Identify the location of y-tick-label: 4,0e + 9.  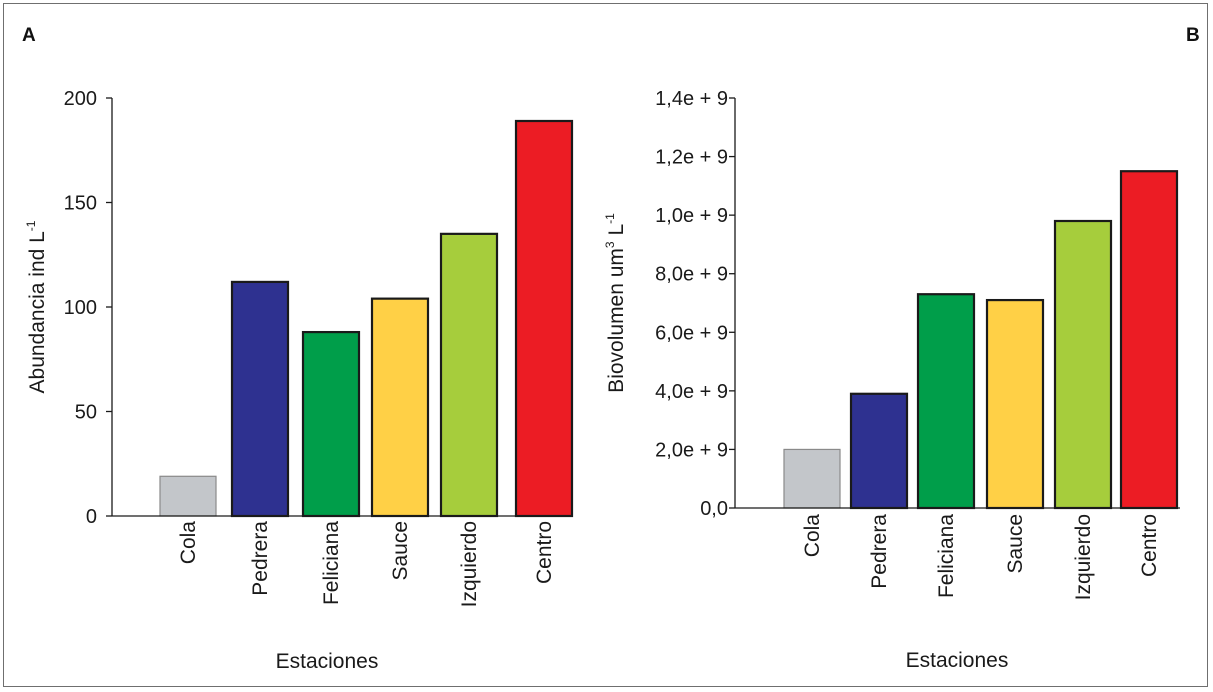
(691, 392).